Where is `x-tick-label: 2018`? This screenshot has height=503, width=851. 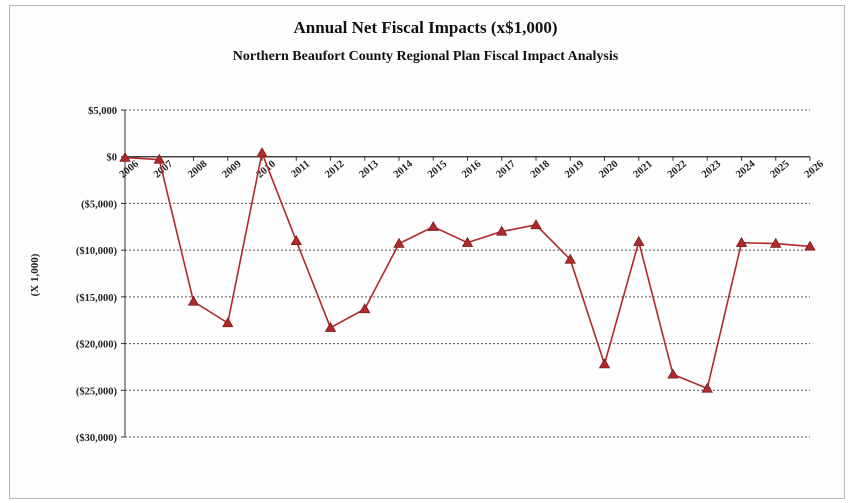
x-tick-label: 2018 is located at coordinates (540, 170).